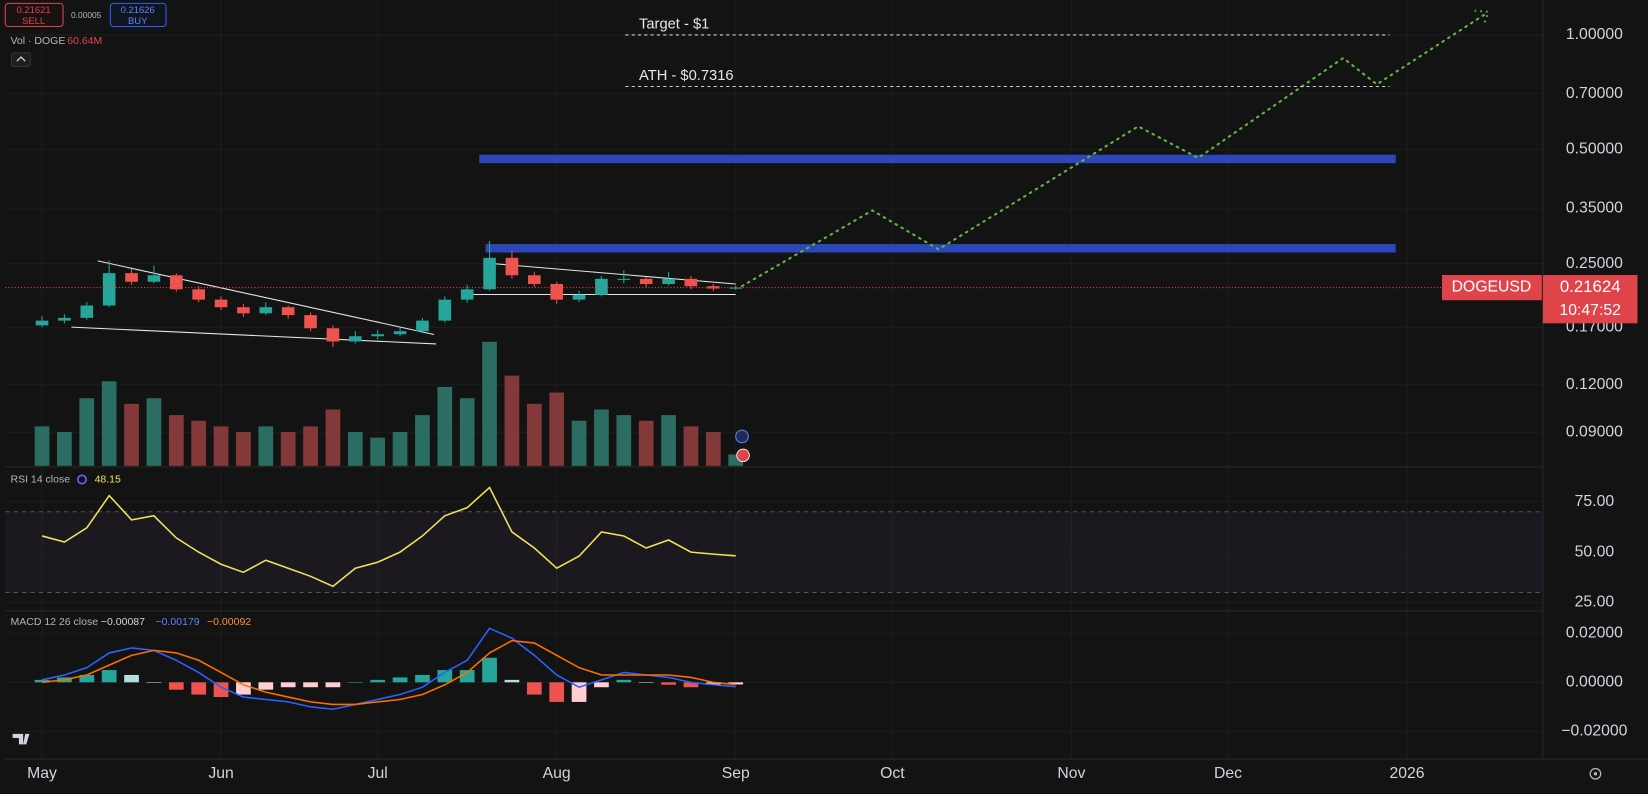 This screenshot has width=1648, height=794. What do you see at coordinates (138, 10) in the screenshot?
I see `buy-price: 0.21626` at bounding box center [138, 10].